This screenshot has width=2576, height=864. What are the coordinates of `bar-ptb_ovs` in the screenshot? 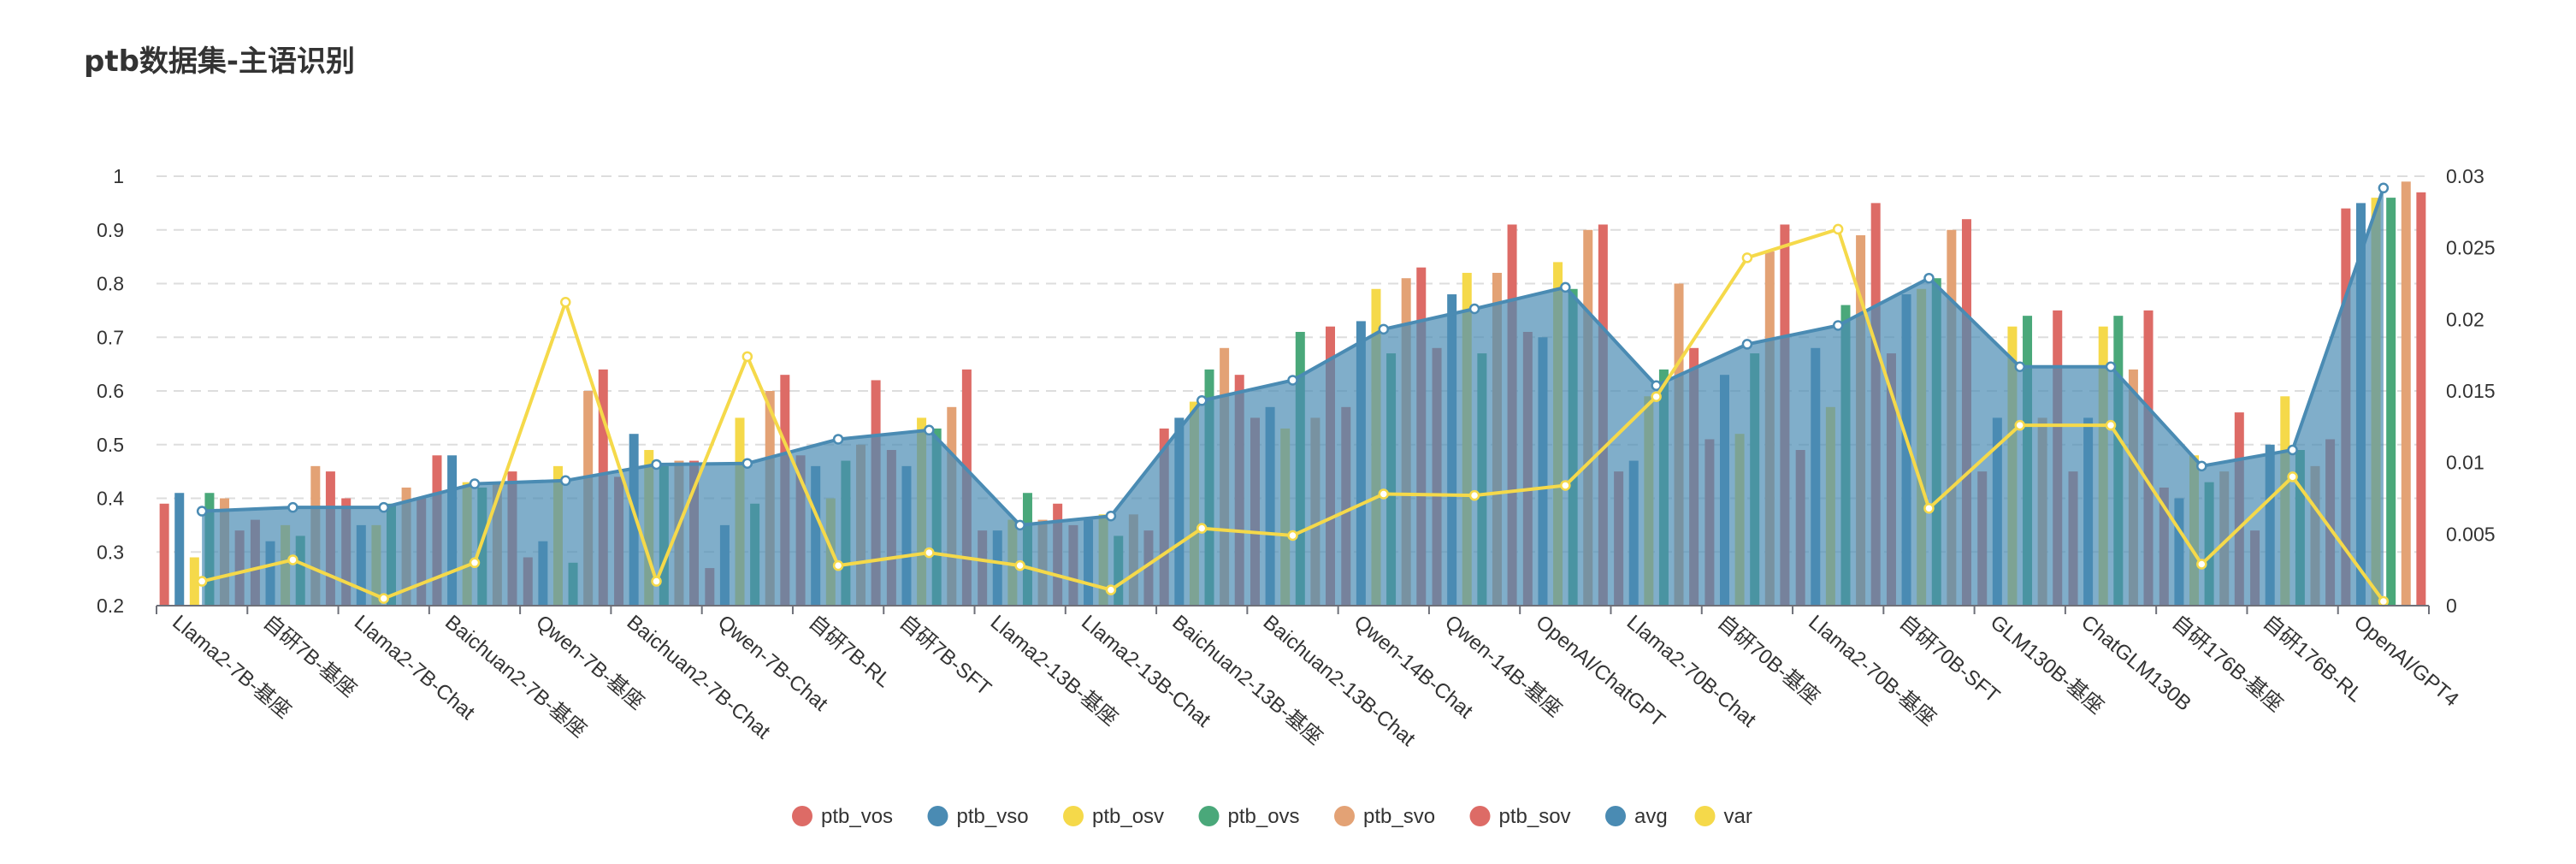 It's located at (2391, 402).